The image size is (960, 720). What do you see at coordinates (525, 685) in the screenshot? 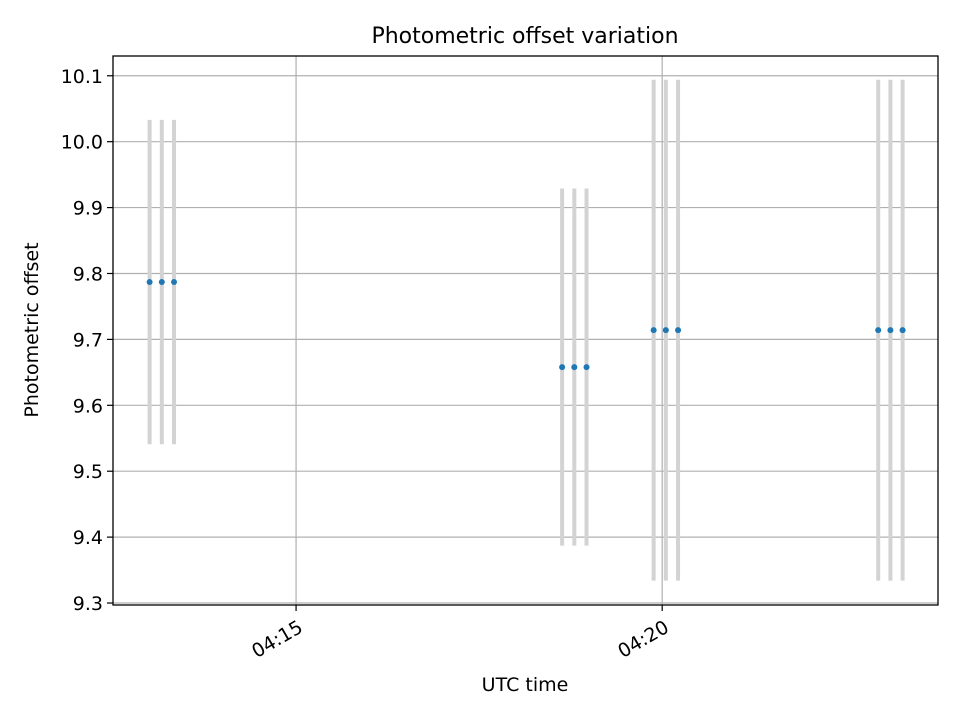
I see `x-axis-label: UTC time` at bounding box center [525, 685].